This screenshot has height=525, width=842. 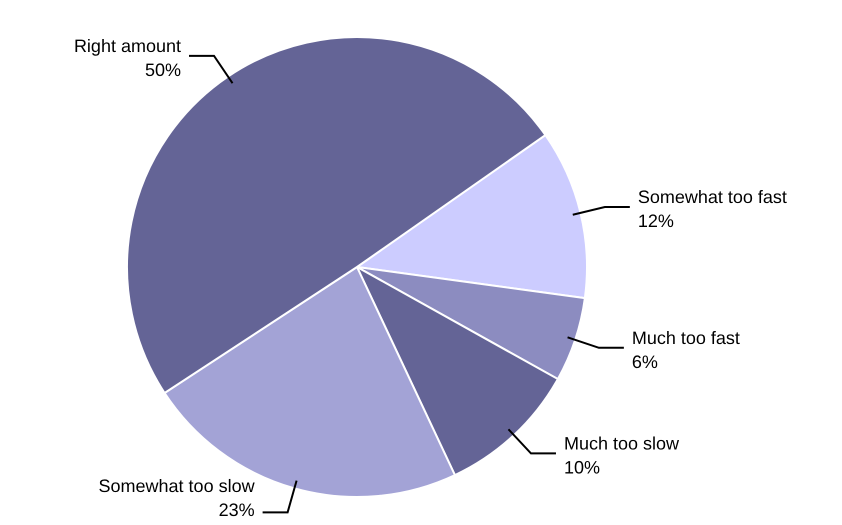 What do you see at coordinates (622, 443) in the screenshot?
I see `slice-label: Much too slow` at bounding box center [622, 443].